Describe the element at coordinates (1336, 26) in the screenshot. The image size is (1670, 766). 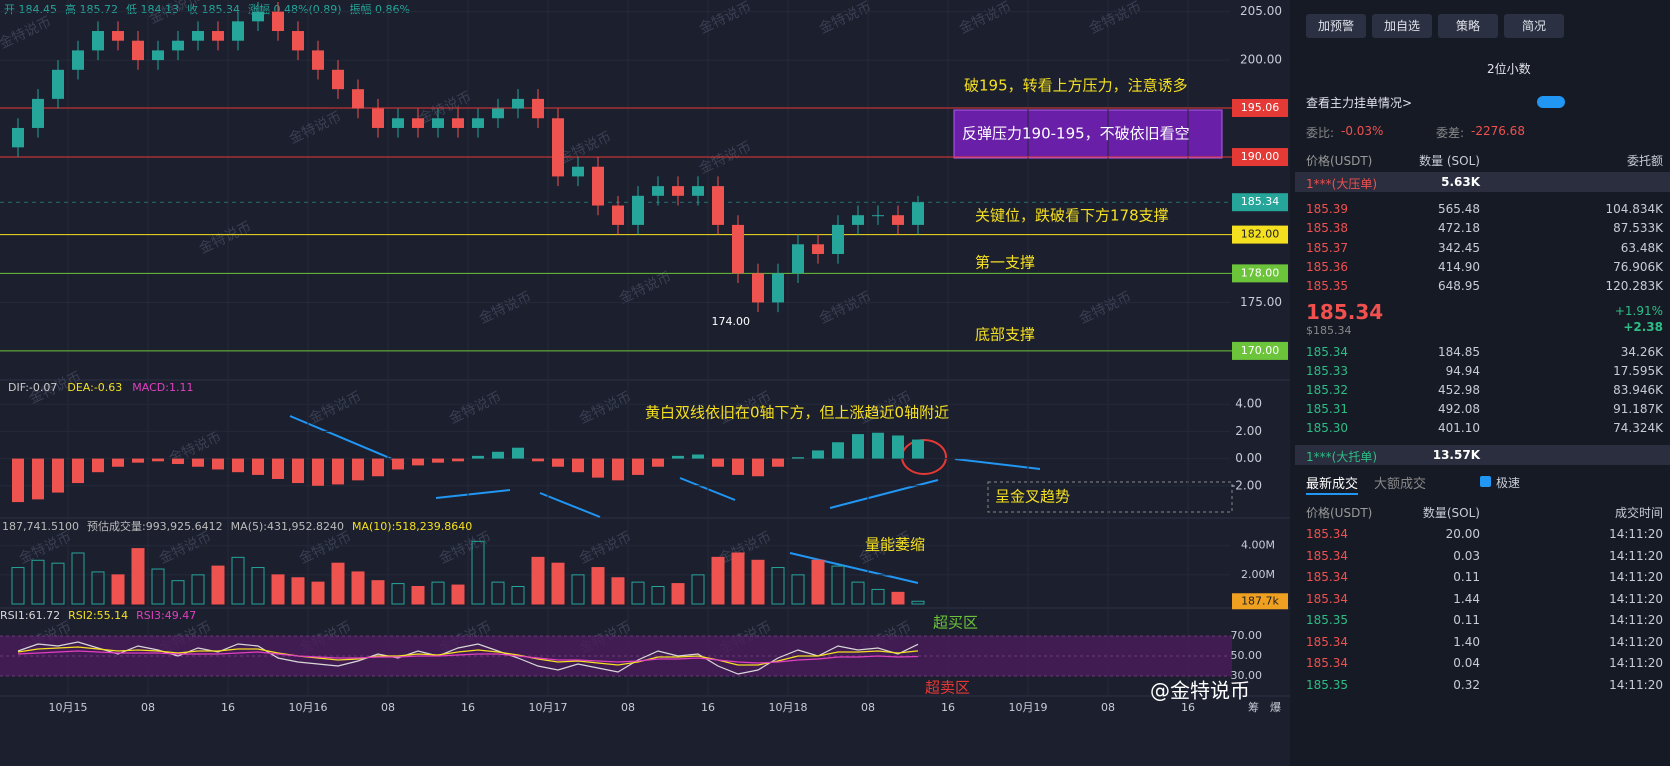
I see `button: 加预警` at that location.